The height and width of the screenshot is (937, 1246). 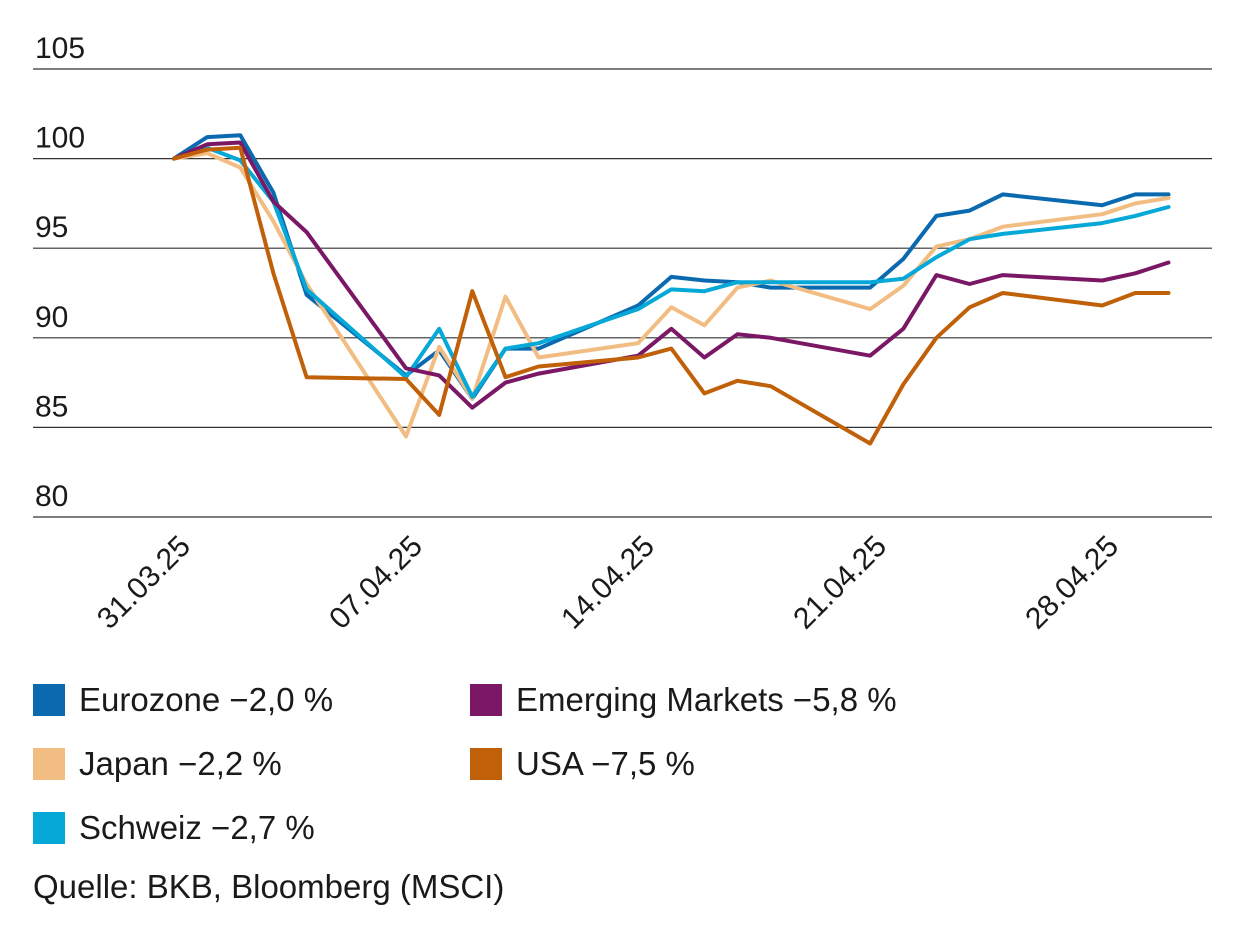 What do you see at coordinates (269, 886) in the screenshot?
I see `source-note: Quelle: BKB, Bloomberg (MSCI)` at bounding box center [269, 886].